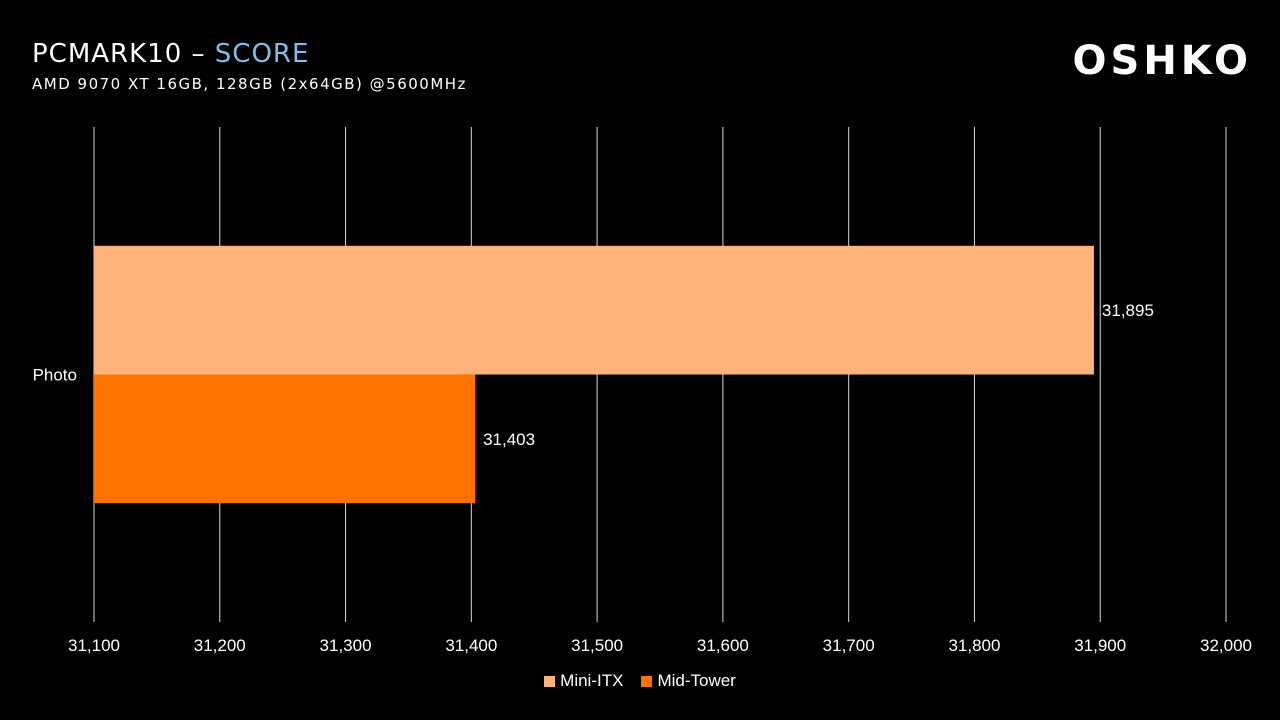 The height and width of the screenshot is (720, 1280). Describe the element at coordinates (285, 439) in the screenshot. I see `bar-mid-tower` at that location.